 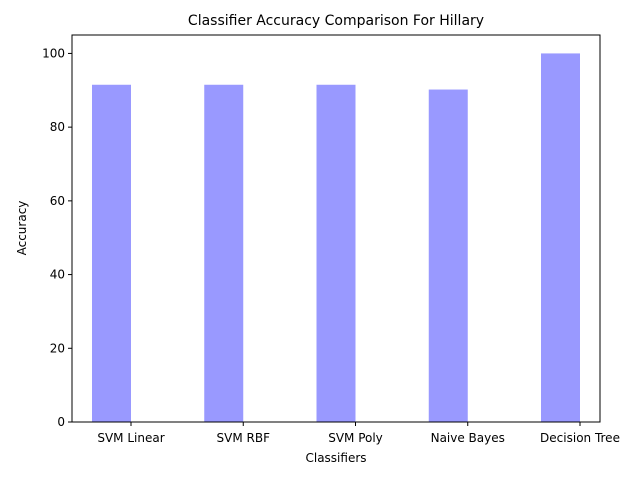 I want to click on bar-decision-tree, so click(x=560, y=238).